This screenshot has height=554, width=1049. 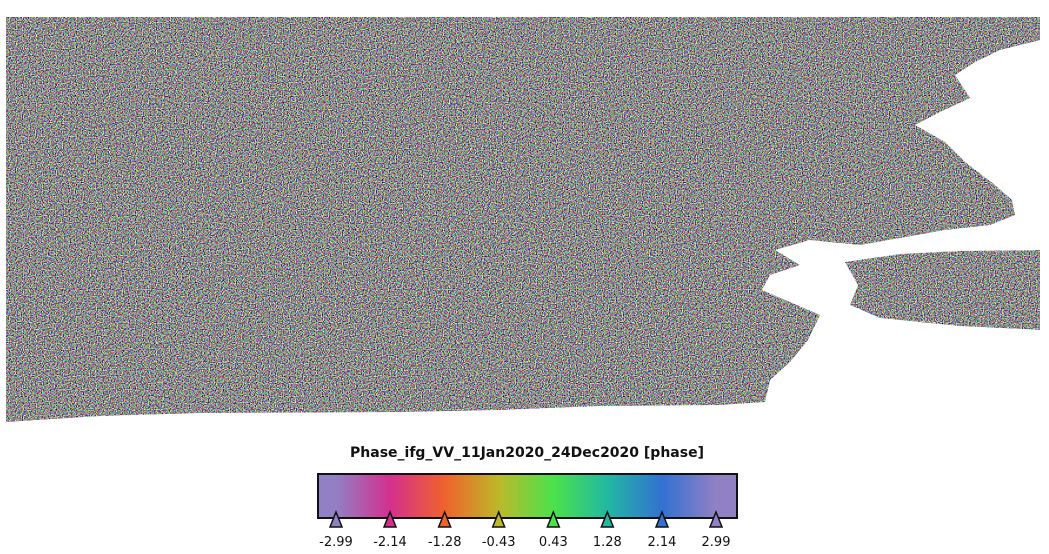 What do you see at coordinates (527, 453) in the screenshot?
I see `legend-title: Phase_ifg_VV_11Jan2020_24Dec2020 [phase]` at bounding box center [527, 453].